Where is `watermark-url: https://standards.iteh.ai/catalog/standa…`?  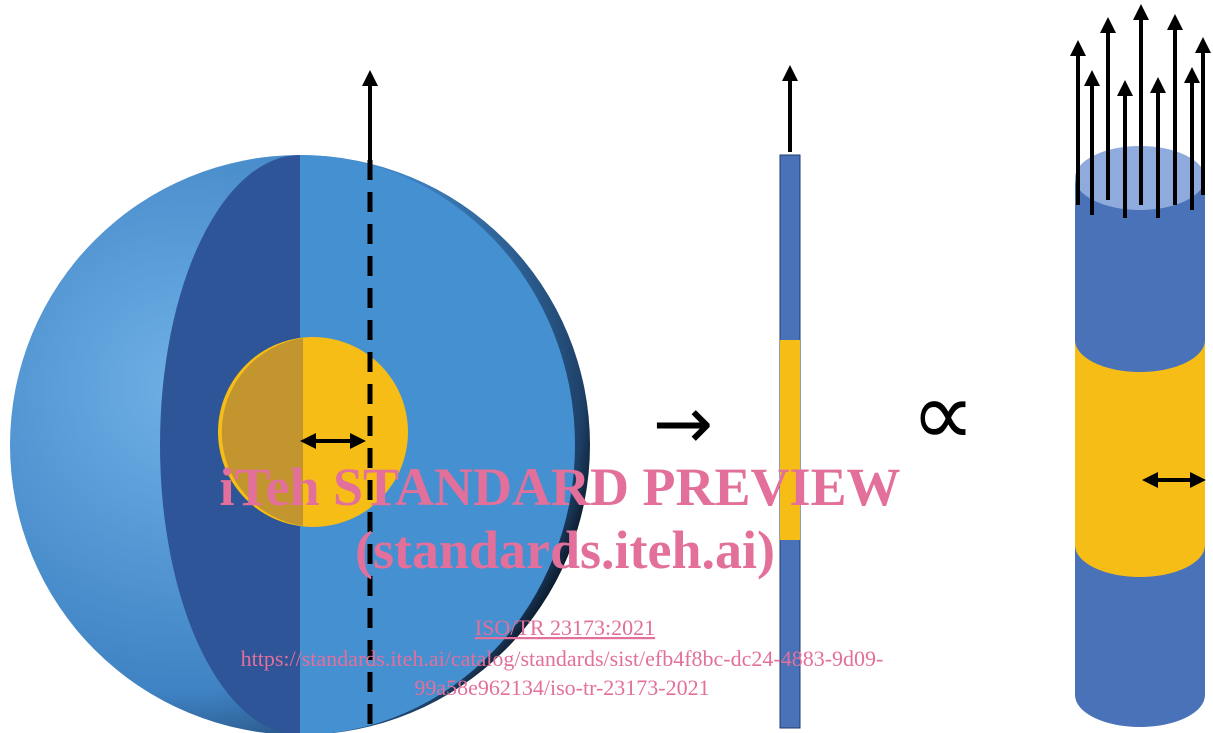
watermark-url: https://standards.iteh.ai/catalog/standa… is located at coordinates (562, 658).